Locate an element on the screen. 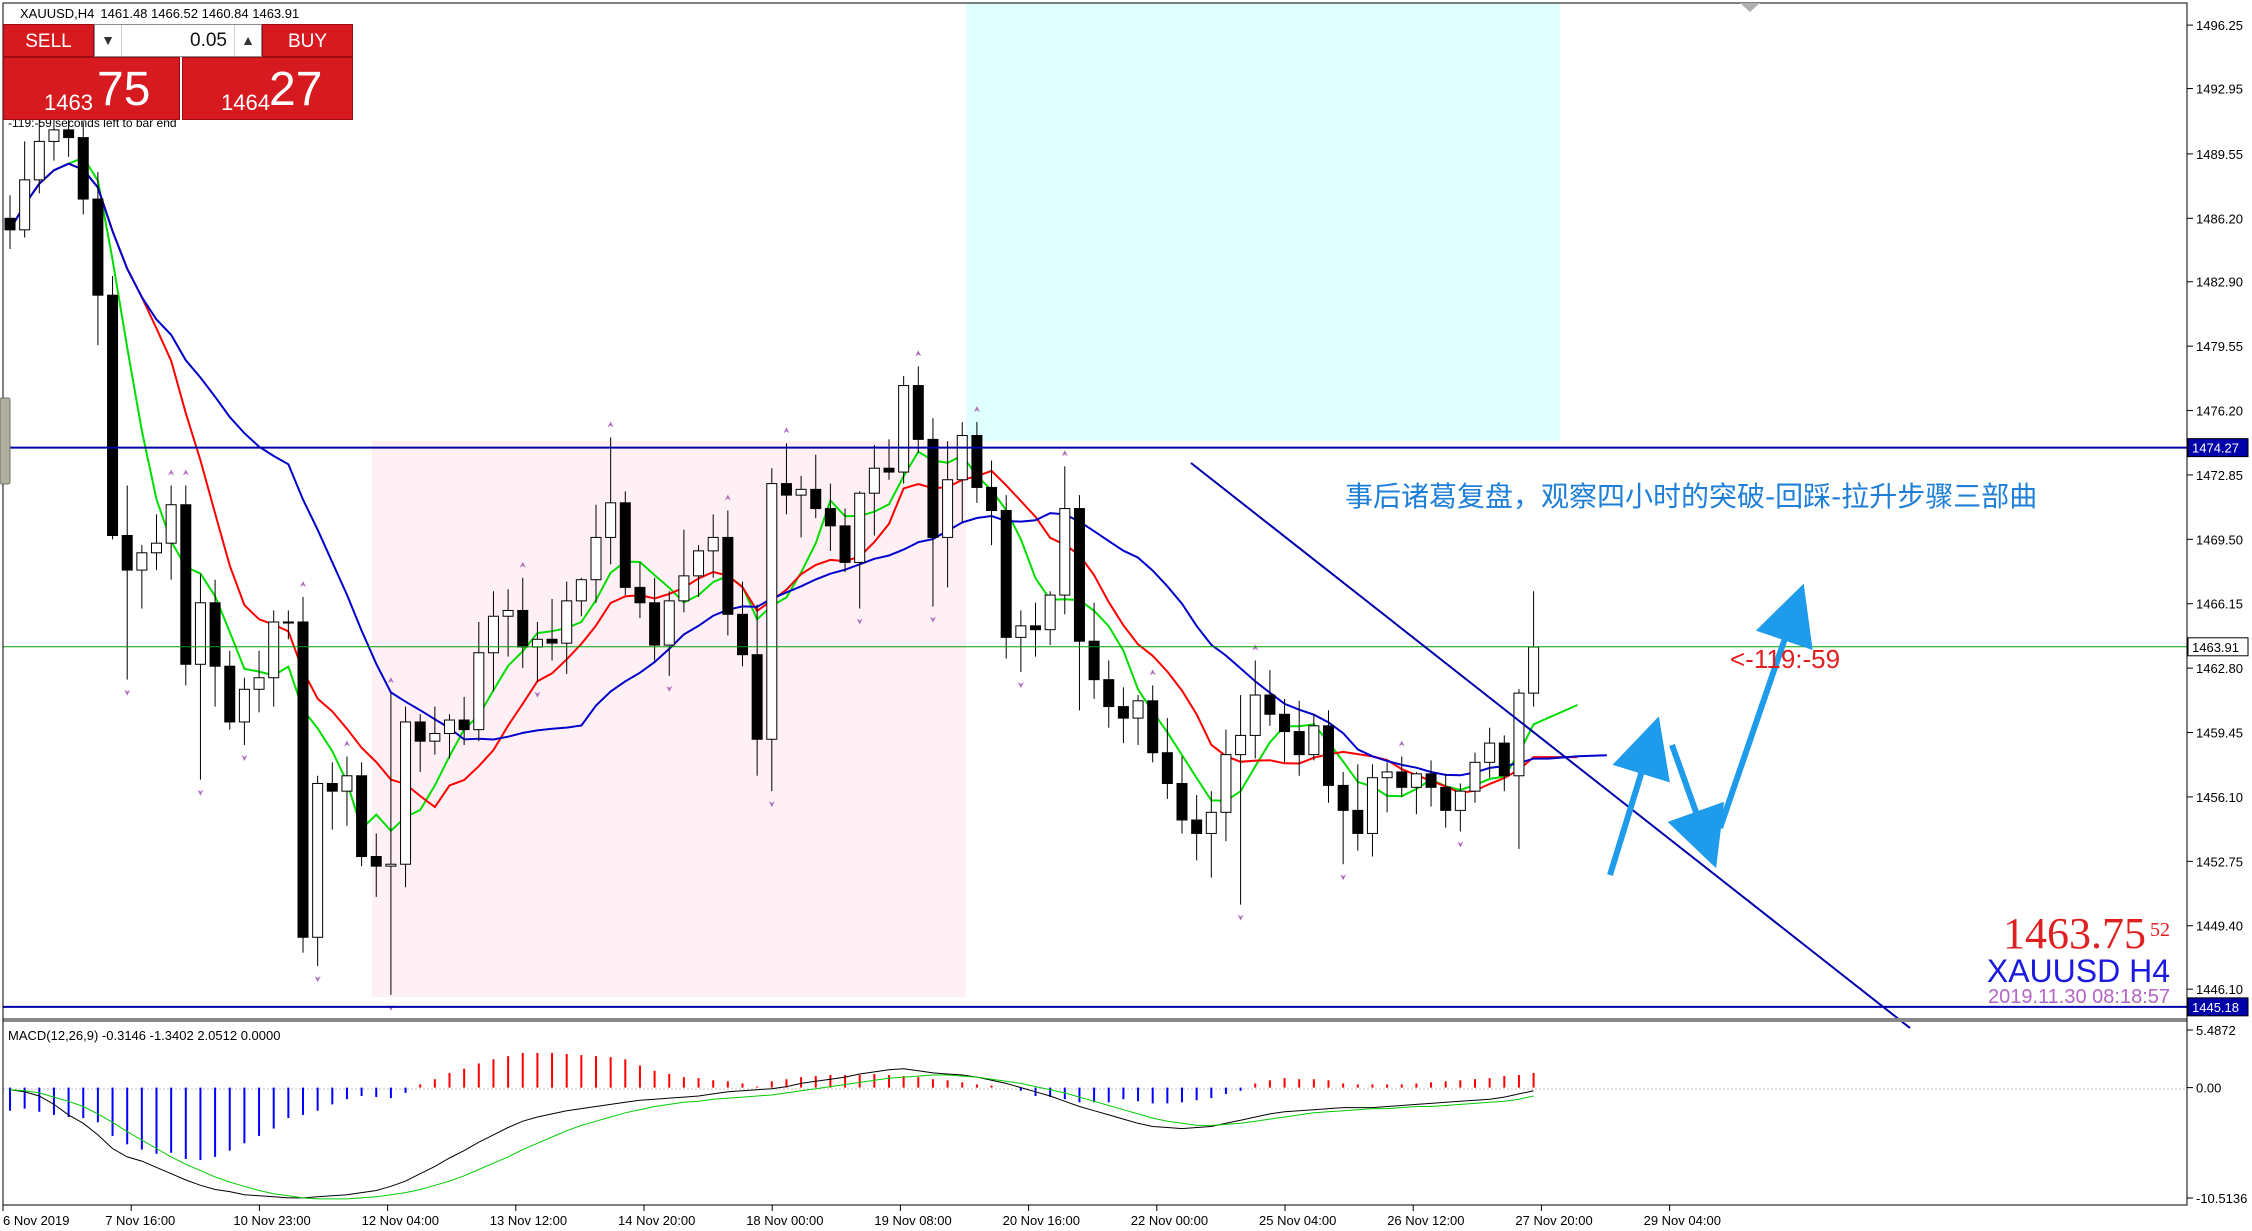 This screenshot has width=2252, height=1231. lot-size-input is located at coordinates (177, 40).